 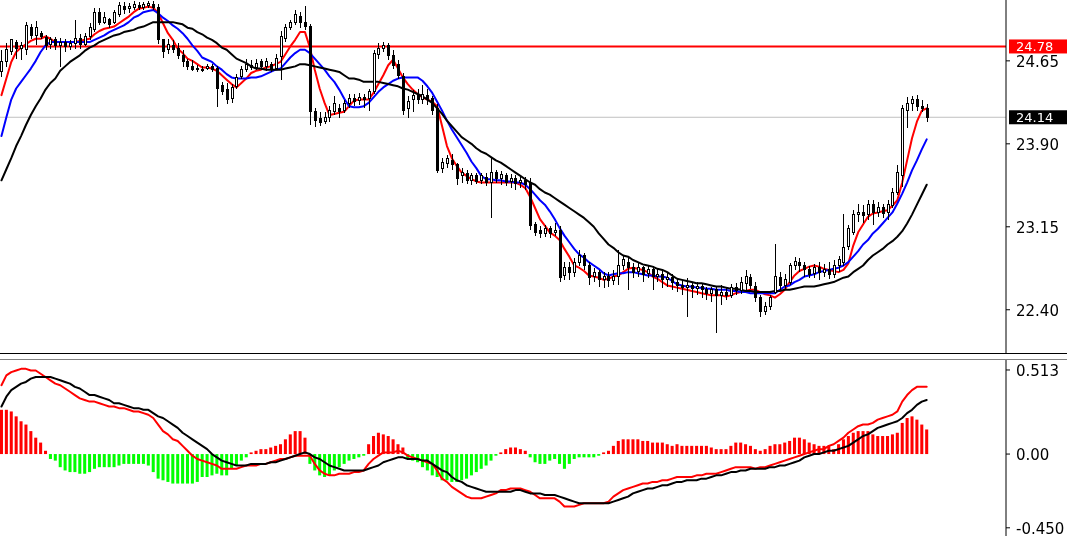 I want to click on y-tick-label: 24.65, so click(x=1037, y=61).